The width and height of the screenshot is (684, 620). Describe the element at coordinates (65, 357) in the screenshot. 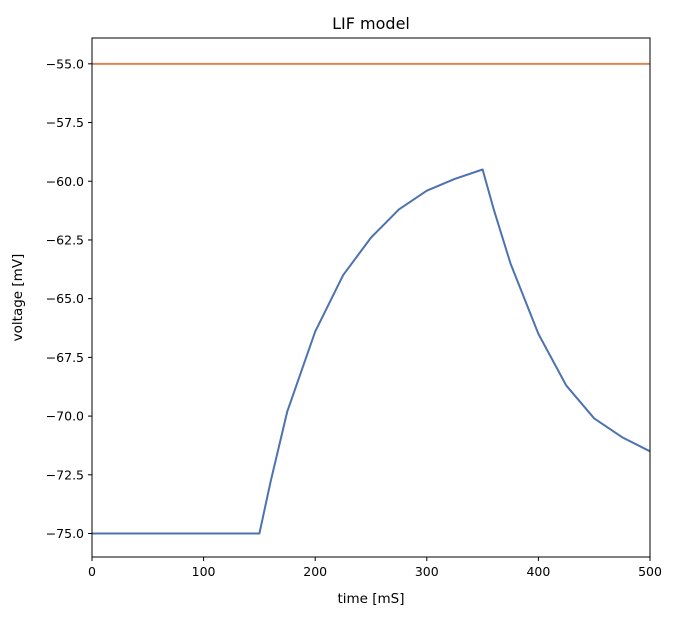

I see `y-tick-label: −67.5` at that location.